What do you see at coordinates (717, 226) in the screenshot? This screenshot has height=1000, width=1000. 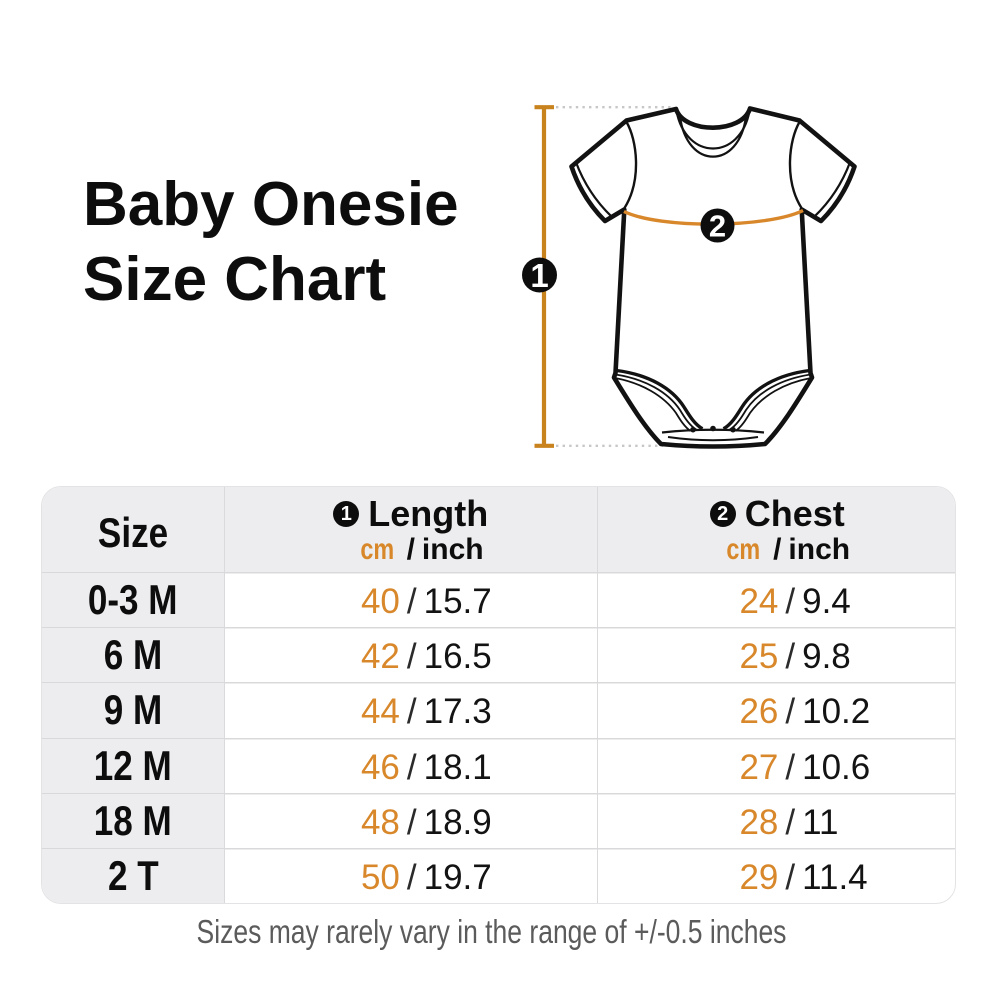 I see `svg-text: 2` at bounding box center [717, 226].